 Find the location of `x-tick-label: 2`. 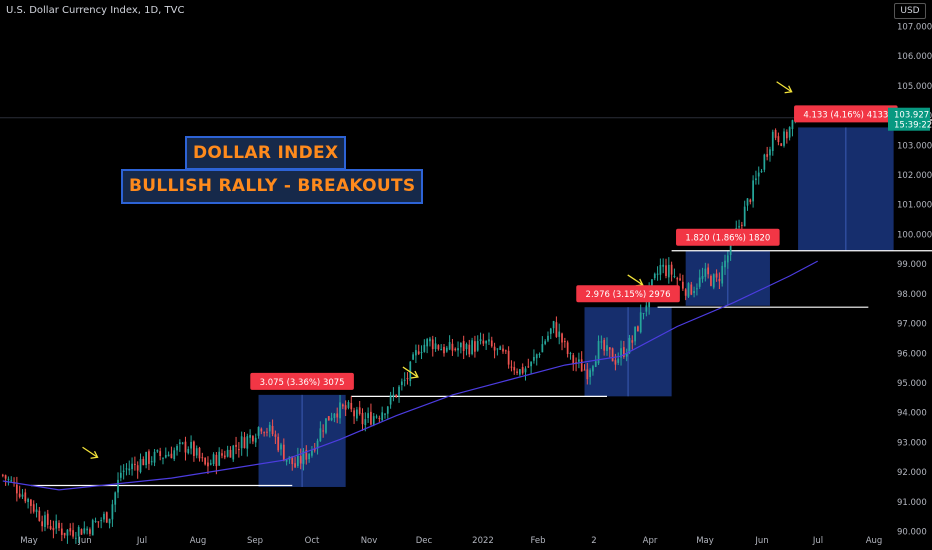

x-tick-label: 2 is located at coordinates (593, 541).